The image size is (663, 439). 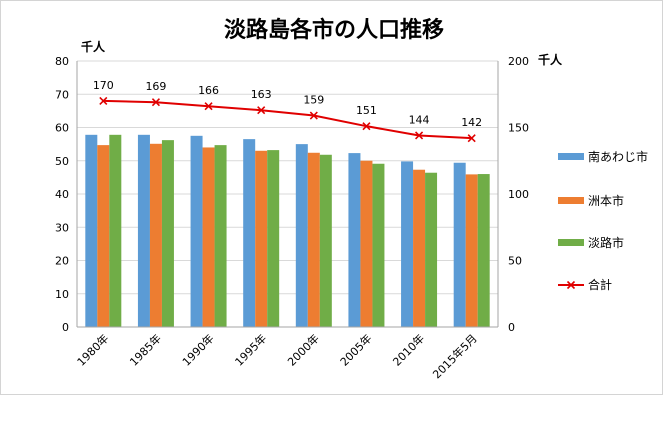 I want to click on total-line-path, so click(x=287, y=119).